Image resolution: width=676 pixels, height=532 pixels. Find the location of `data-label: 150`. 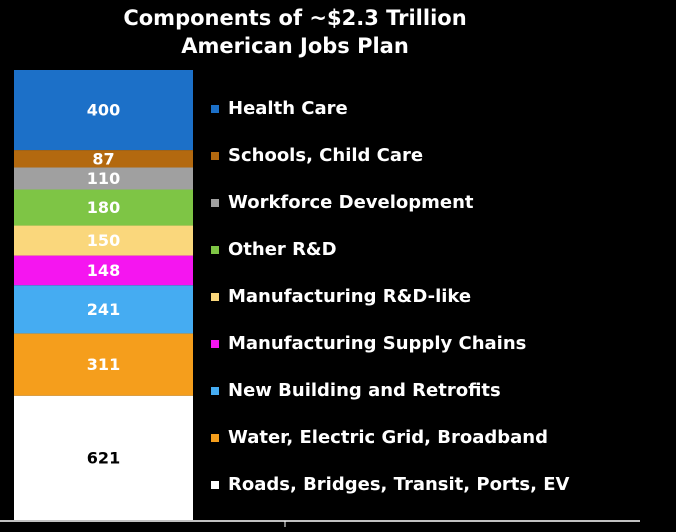

data-label: 150 is located at coordinates (103, 240).